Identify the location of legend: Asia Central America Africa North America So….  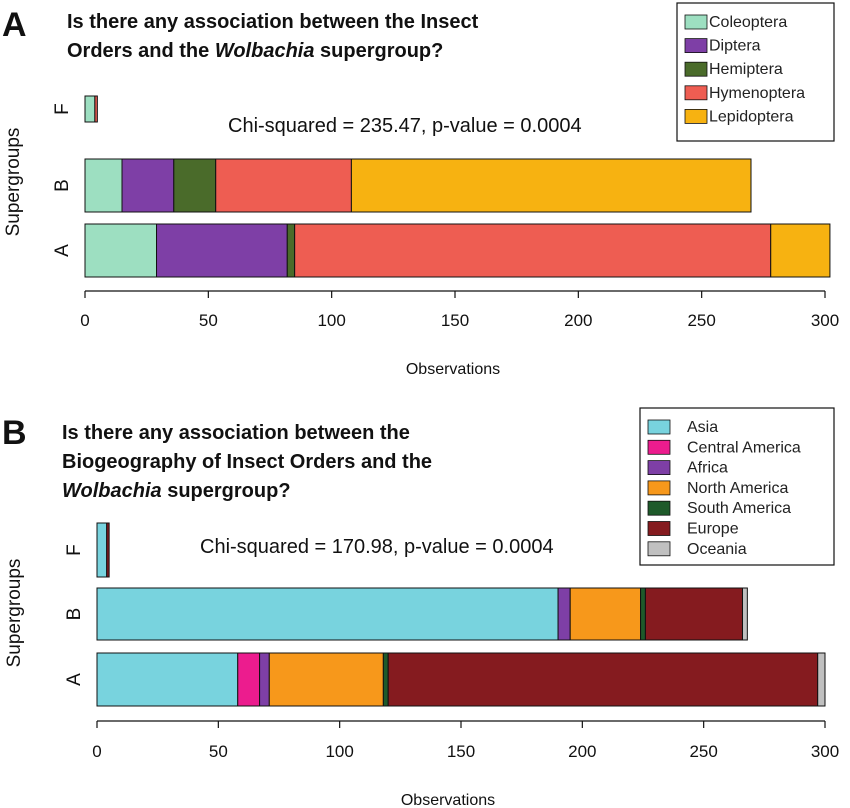
(737, 486).